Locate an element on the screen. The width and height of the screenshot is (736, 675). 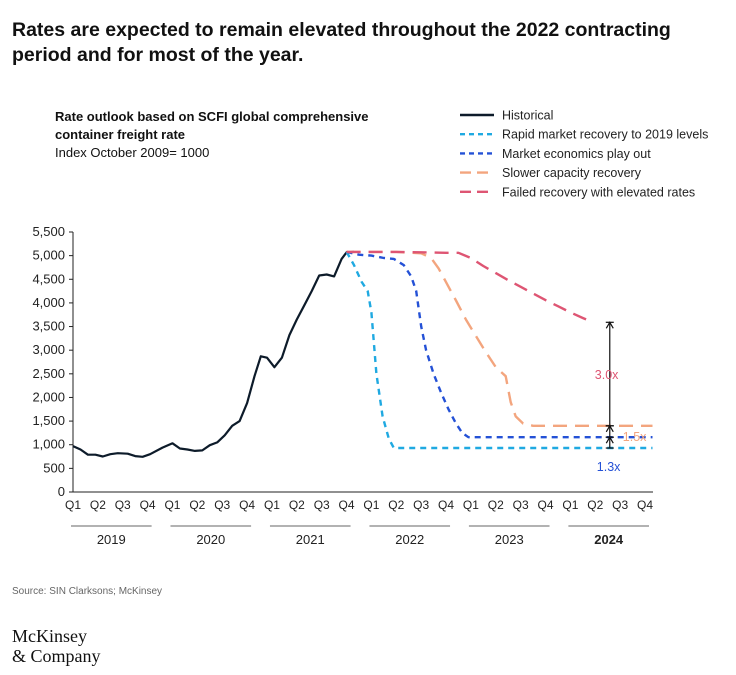
mckinsey-logo: McKinsey & Company is located at coordinates (56, 646).